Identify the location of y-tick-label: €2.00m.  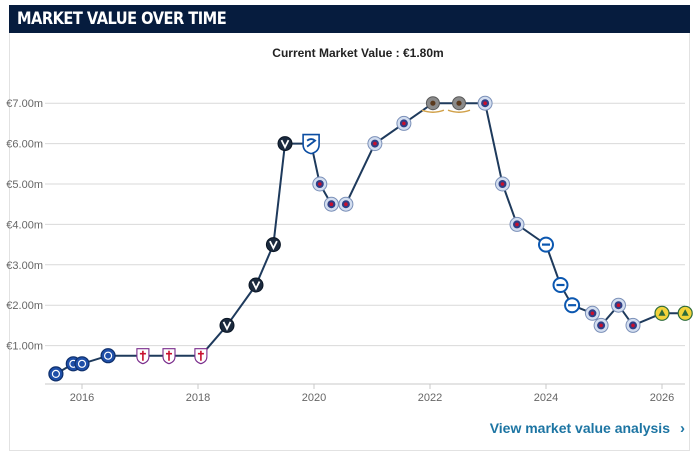
(24, 306).